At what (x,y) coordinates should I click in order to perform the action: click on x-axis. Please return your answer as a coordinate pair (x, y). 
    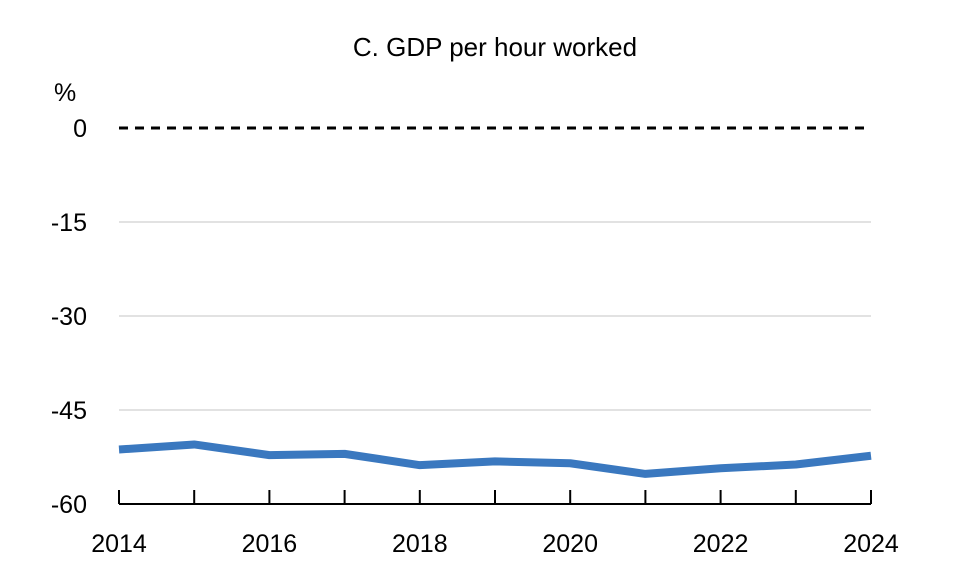
    Looking at the image, I should click on (495, 497).